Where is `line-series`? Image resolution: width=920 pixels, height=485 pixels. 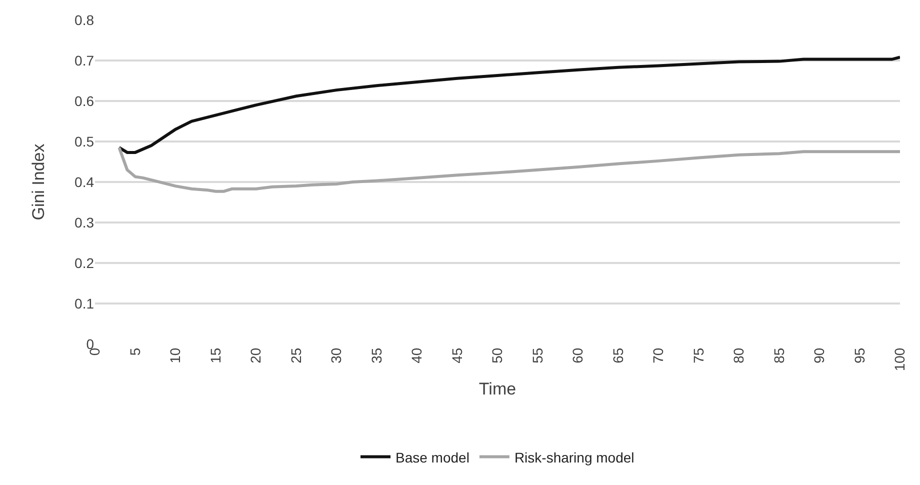
line-series is located at coordinates (509, 169).